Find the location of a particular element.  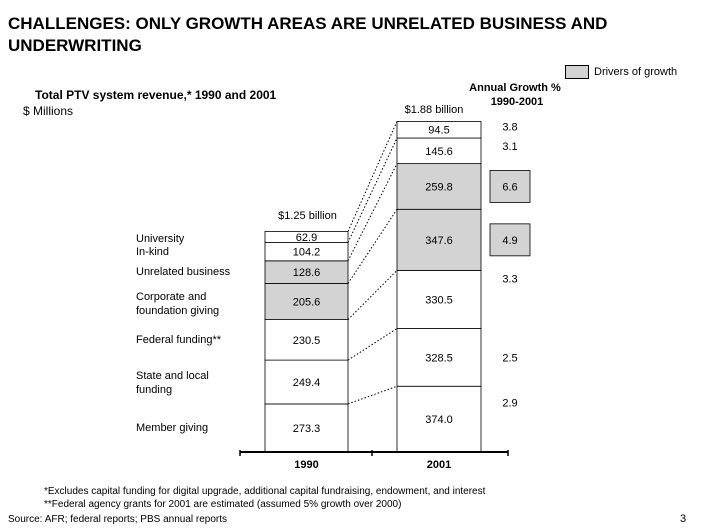

growth-label-4: 6.6 is located at coordinates (509, 187).